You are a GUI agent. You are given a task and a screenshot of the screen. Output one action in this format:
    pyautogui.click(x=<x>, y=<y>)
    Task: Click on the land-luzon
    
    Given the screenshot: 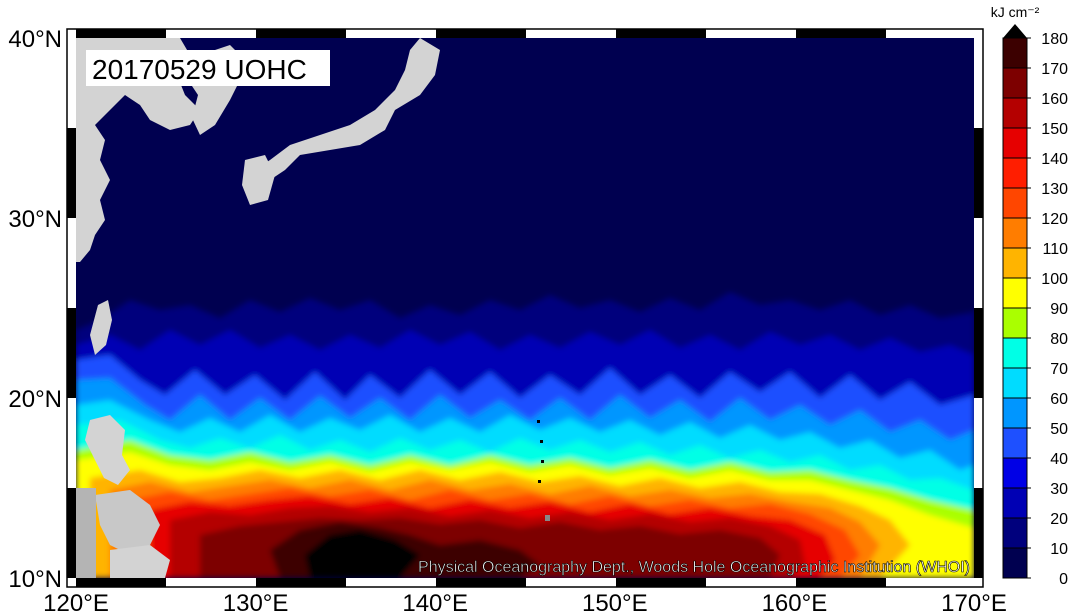 What is the action you would take?
    pyautogui.click(x=107, y=450)
    